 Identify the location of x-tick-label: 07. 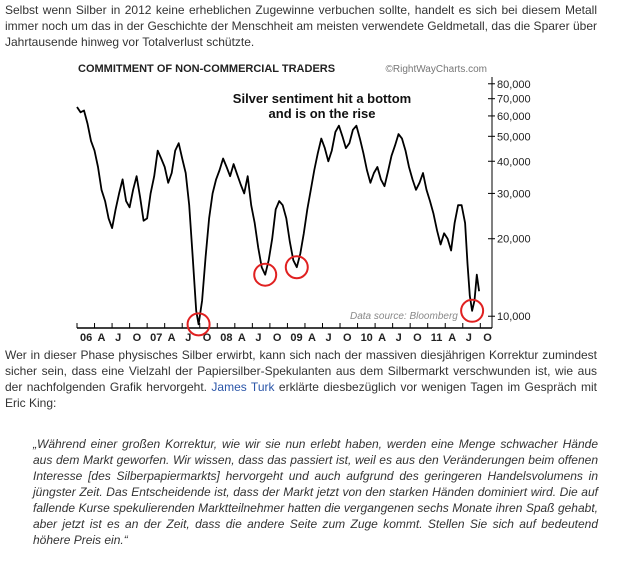
(156, 338).